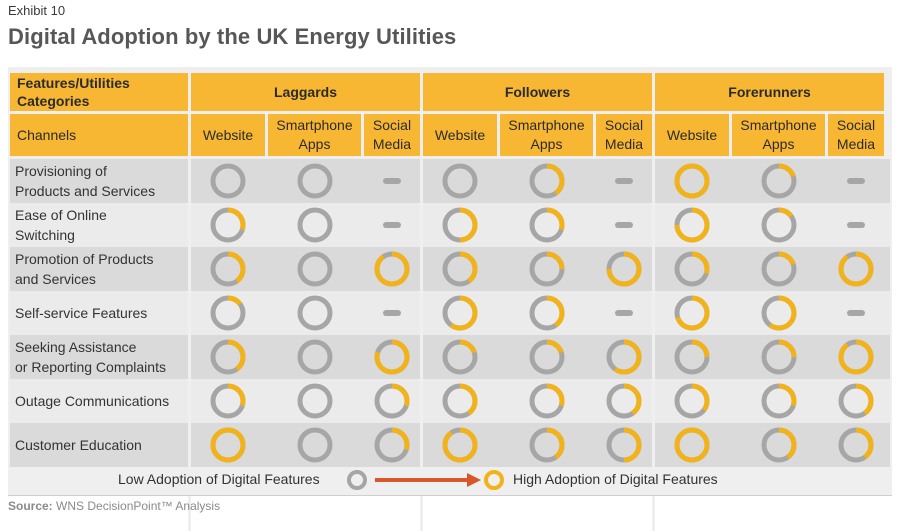 The height and width of the screenshot is (531, 900). I want to click on channel-header: Social Media, so click(856, 135).